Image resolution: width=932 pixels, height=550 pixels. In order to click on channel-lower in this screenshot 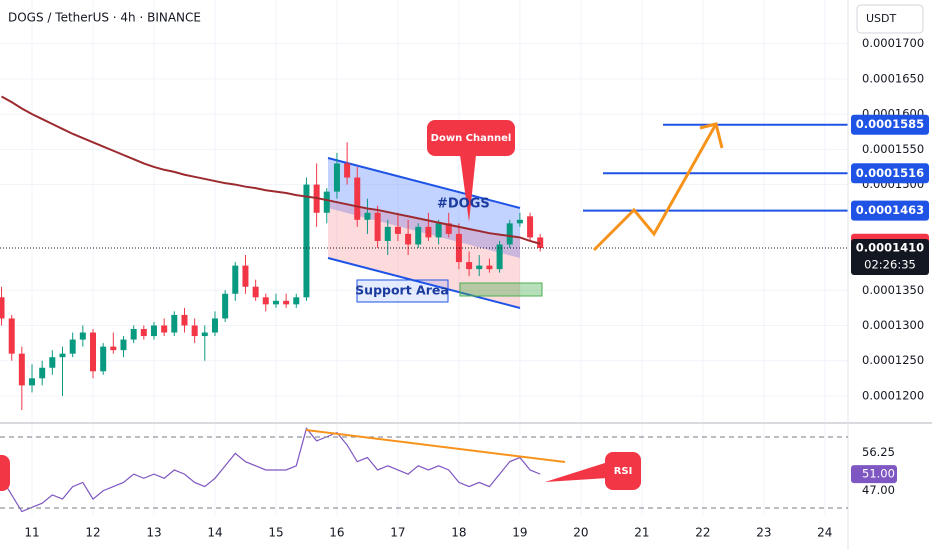, I will do `click(424, 283)`.